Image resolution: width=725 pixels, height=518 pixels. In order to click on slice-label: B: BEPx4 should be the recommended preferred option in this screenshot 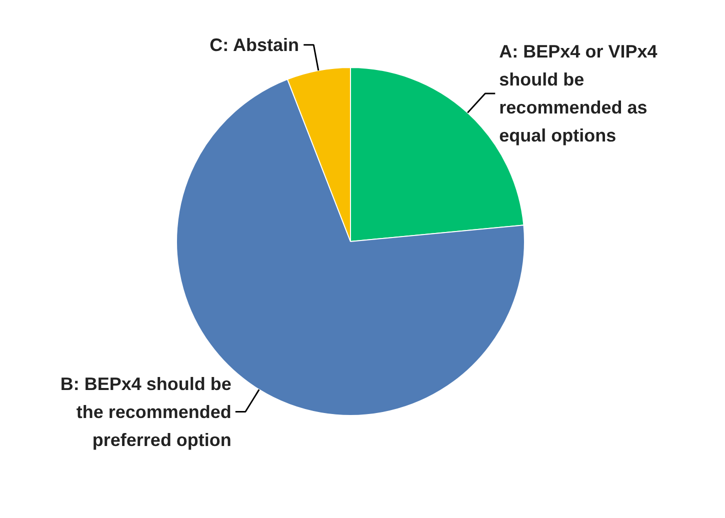, I will do `click(146, 412)`.